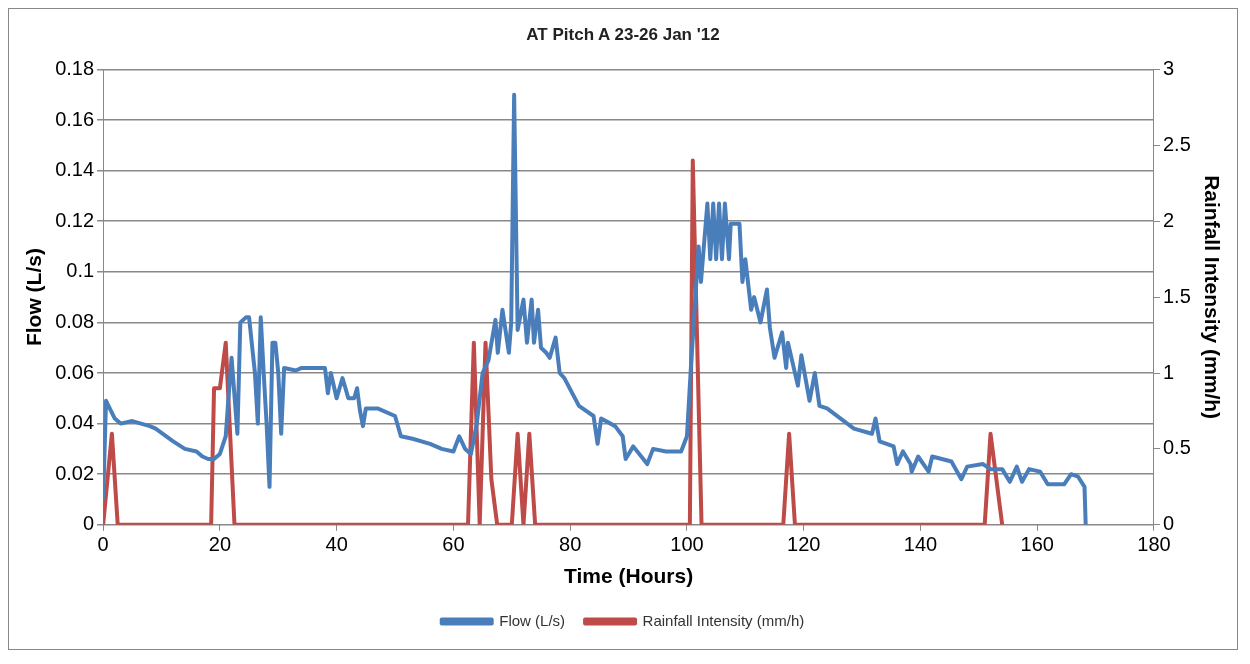 This screenshot has width=1250, height=664. What do you see at coordinates (103, 544) in the screenshot?
I see `x-tick-label: 0` at bounding box center [103, 544].